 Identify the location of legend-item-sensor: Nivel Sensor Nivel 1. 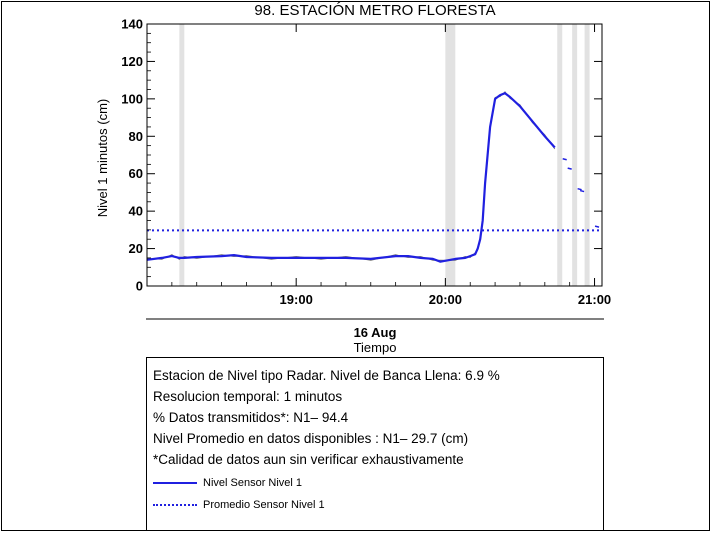
(227, 483).